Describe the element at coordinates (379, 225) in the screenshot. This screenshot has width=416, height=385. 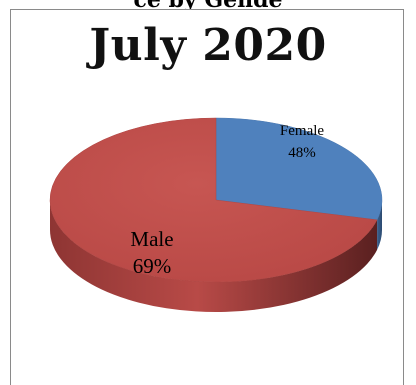
I see `pie-wall-female` at that location.